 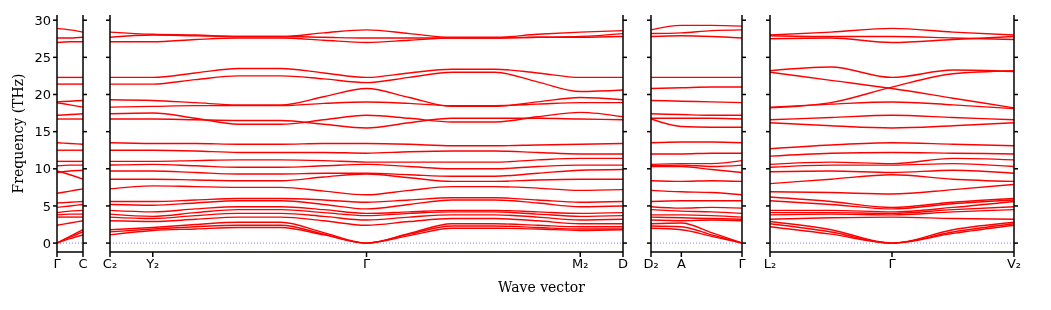 What do you see at coordinates (83, 264) in the screenshot?
I see `x-tick-label: C` at bounding box center [83, 264].